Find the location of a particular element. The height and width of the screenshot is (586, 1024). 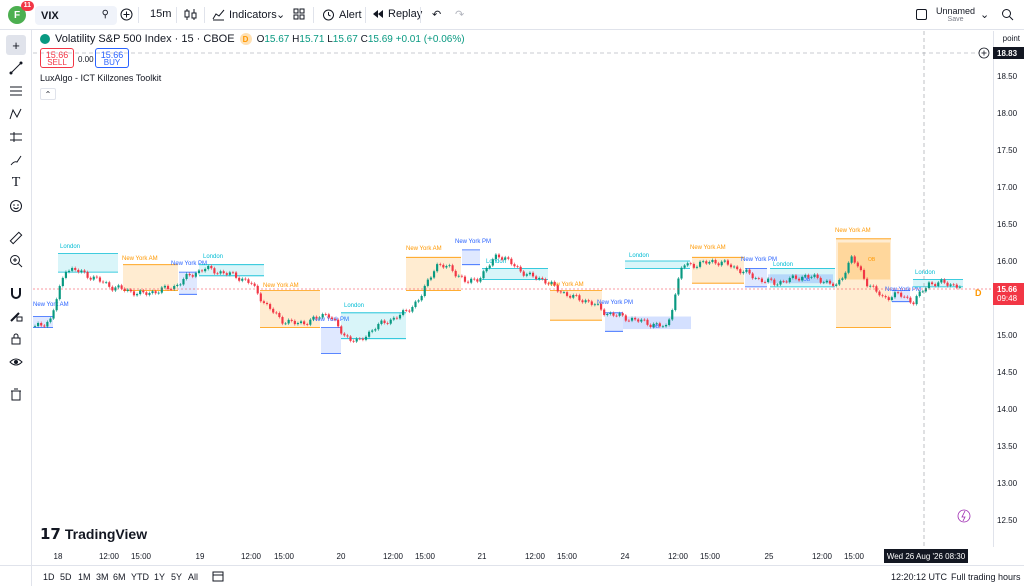

session-mode: Full trading hours is located at coordinates (986, 577).